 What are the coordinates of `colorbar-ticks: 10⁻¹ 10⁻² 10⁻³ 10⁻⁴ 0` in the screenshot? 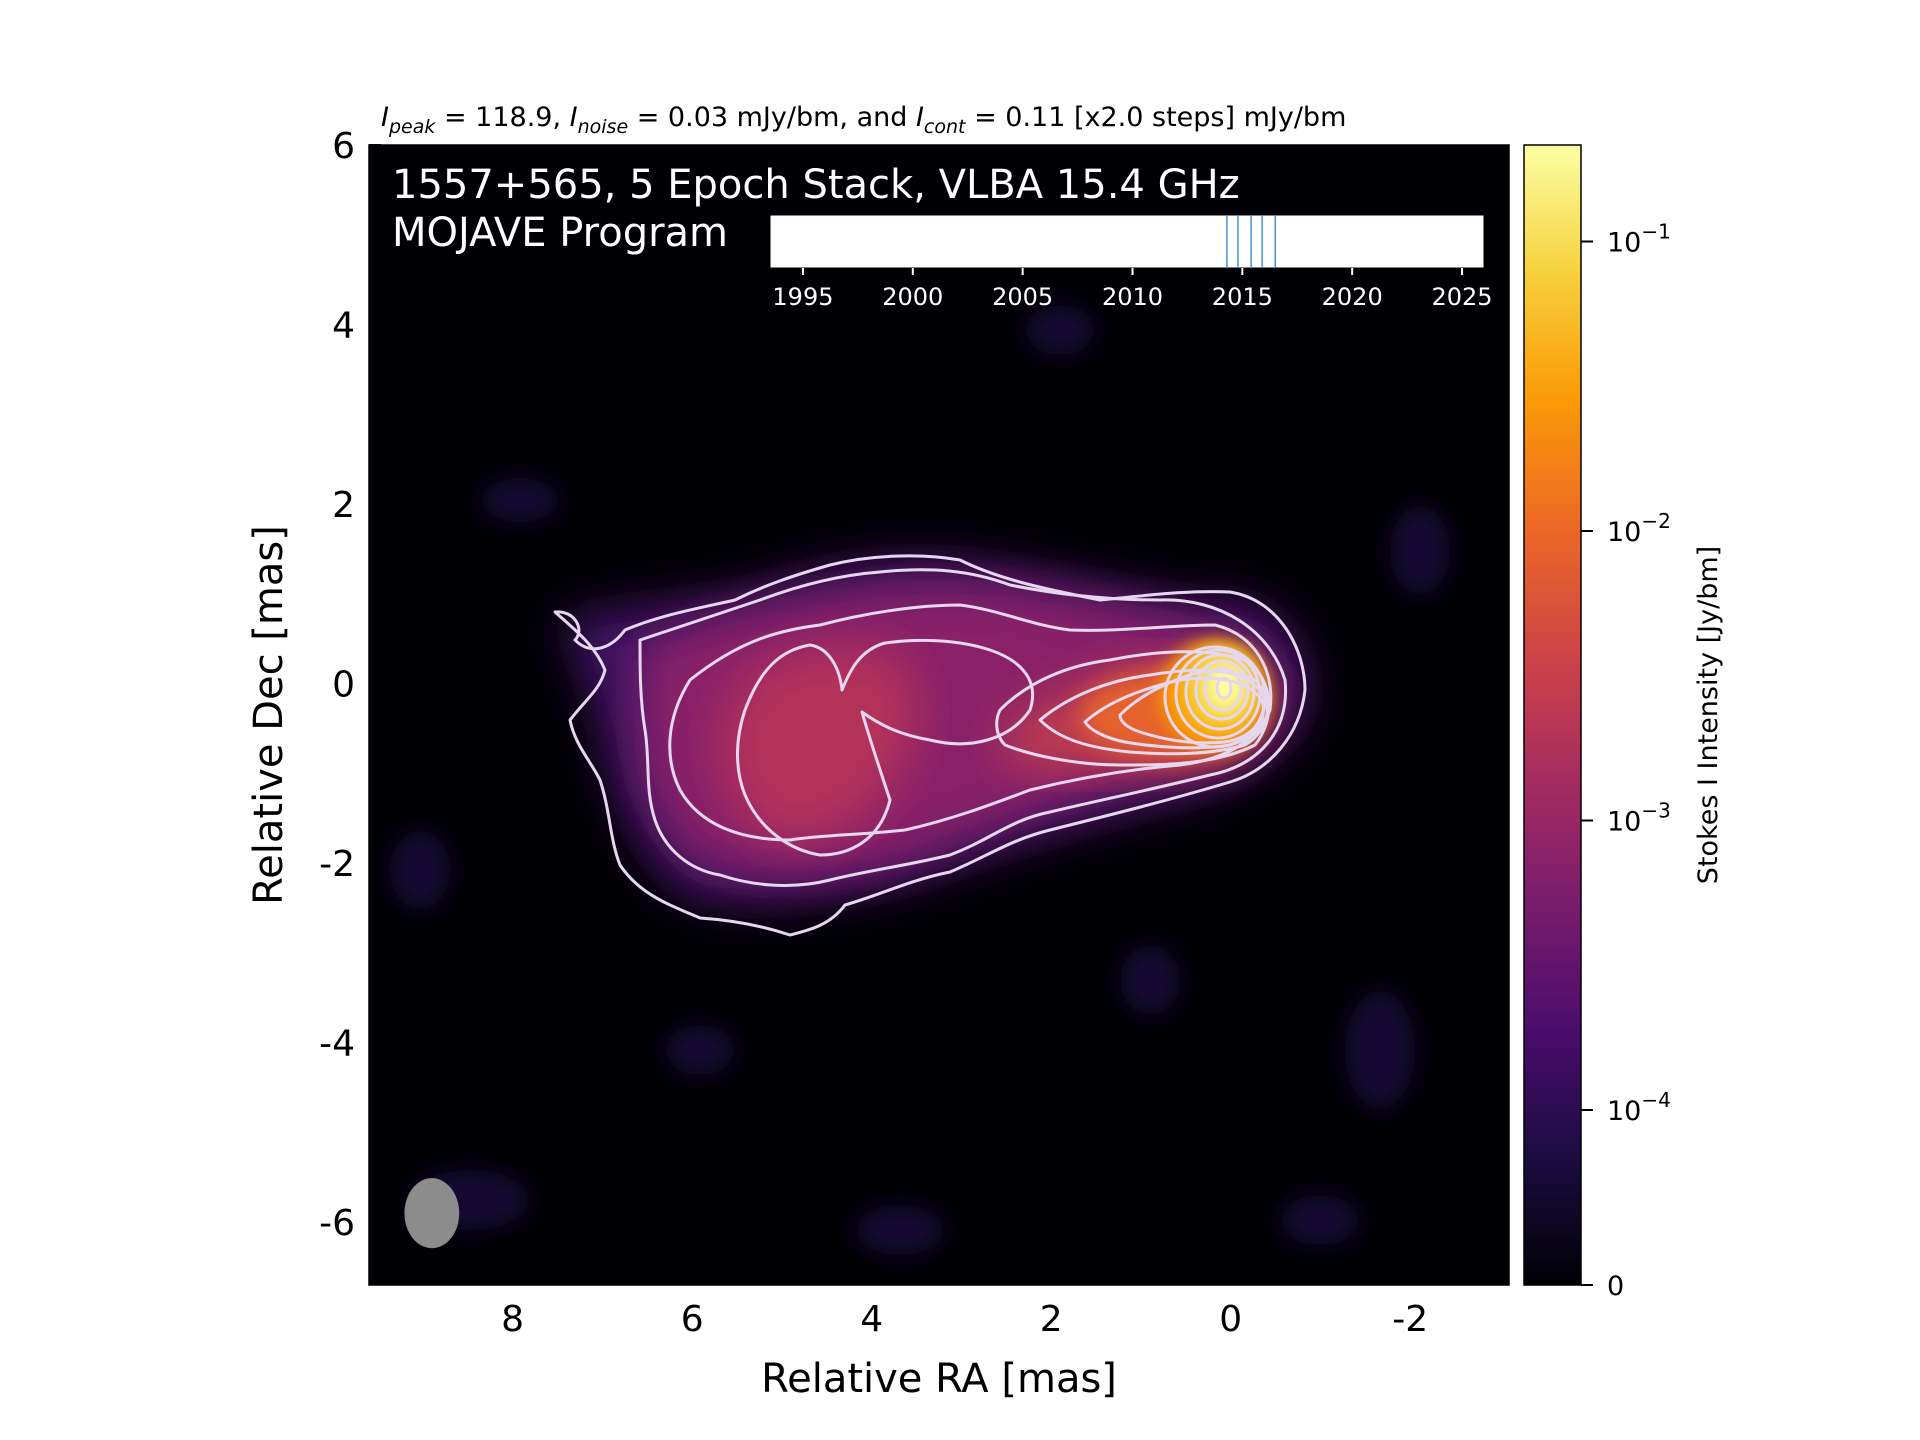 It's located at (1626, 761).